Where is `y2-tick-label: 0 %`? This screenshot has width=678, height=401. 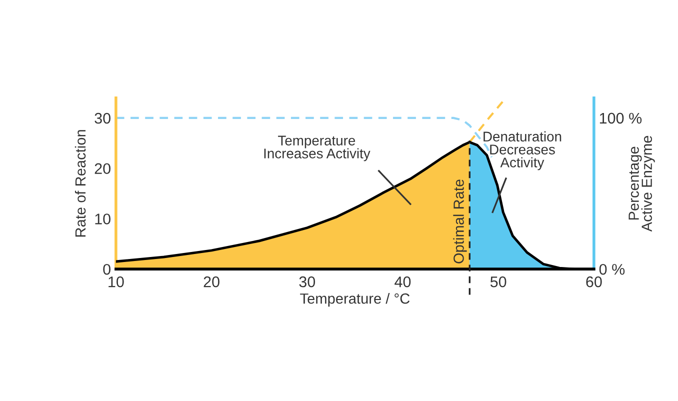 y2-tick-label: 0 % is located at coordinates (612, 269).